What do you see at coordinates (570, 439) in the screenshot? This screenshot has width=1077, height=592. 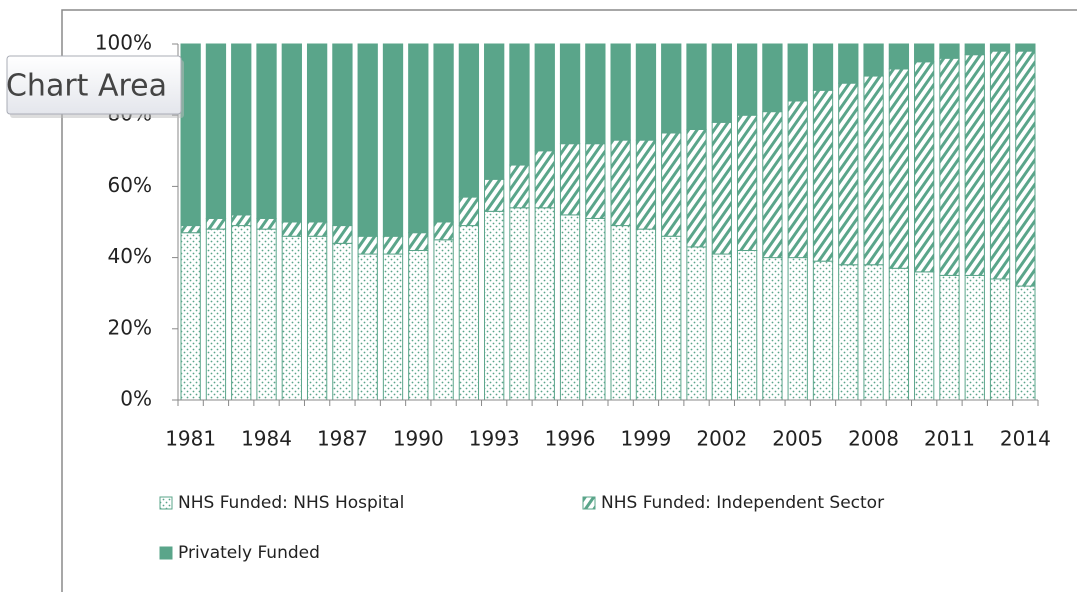 I see `x-tick-label: 1996` at bounding box center [570, 439].